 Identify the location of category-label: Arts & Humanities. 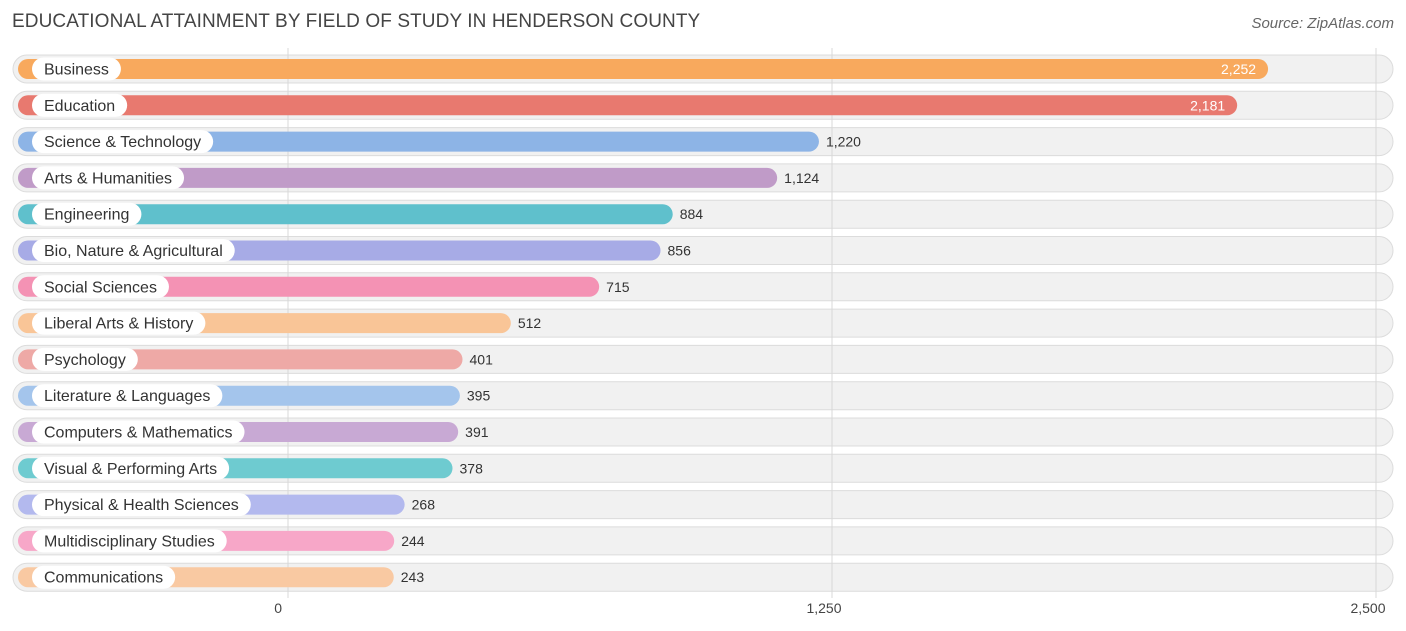
(108, 178).